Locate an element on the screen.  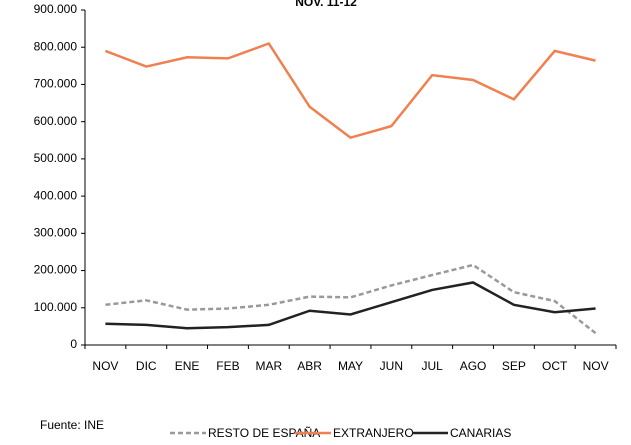
chart-title: NOV. 11-12 is located at coordinates (326, 4).